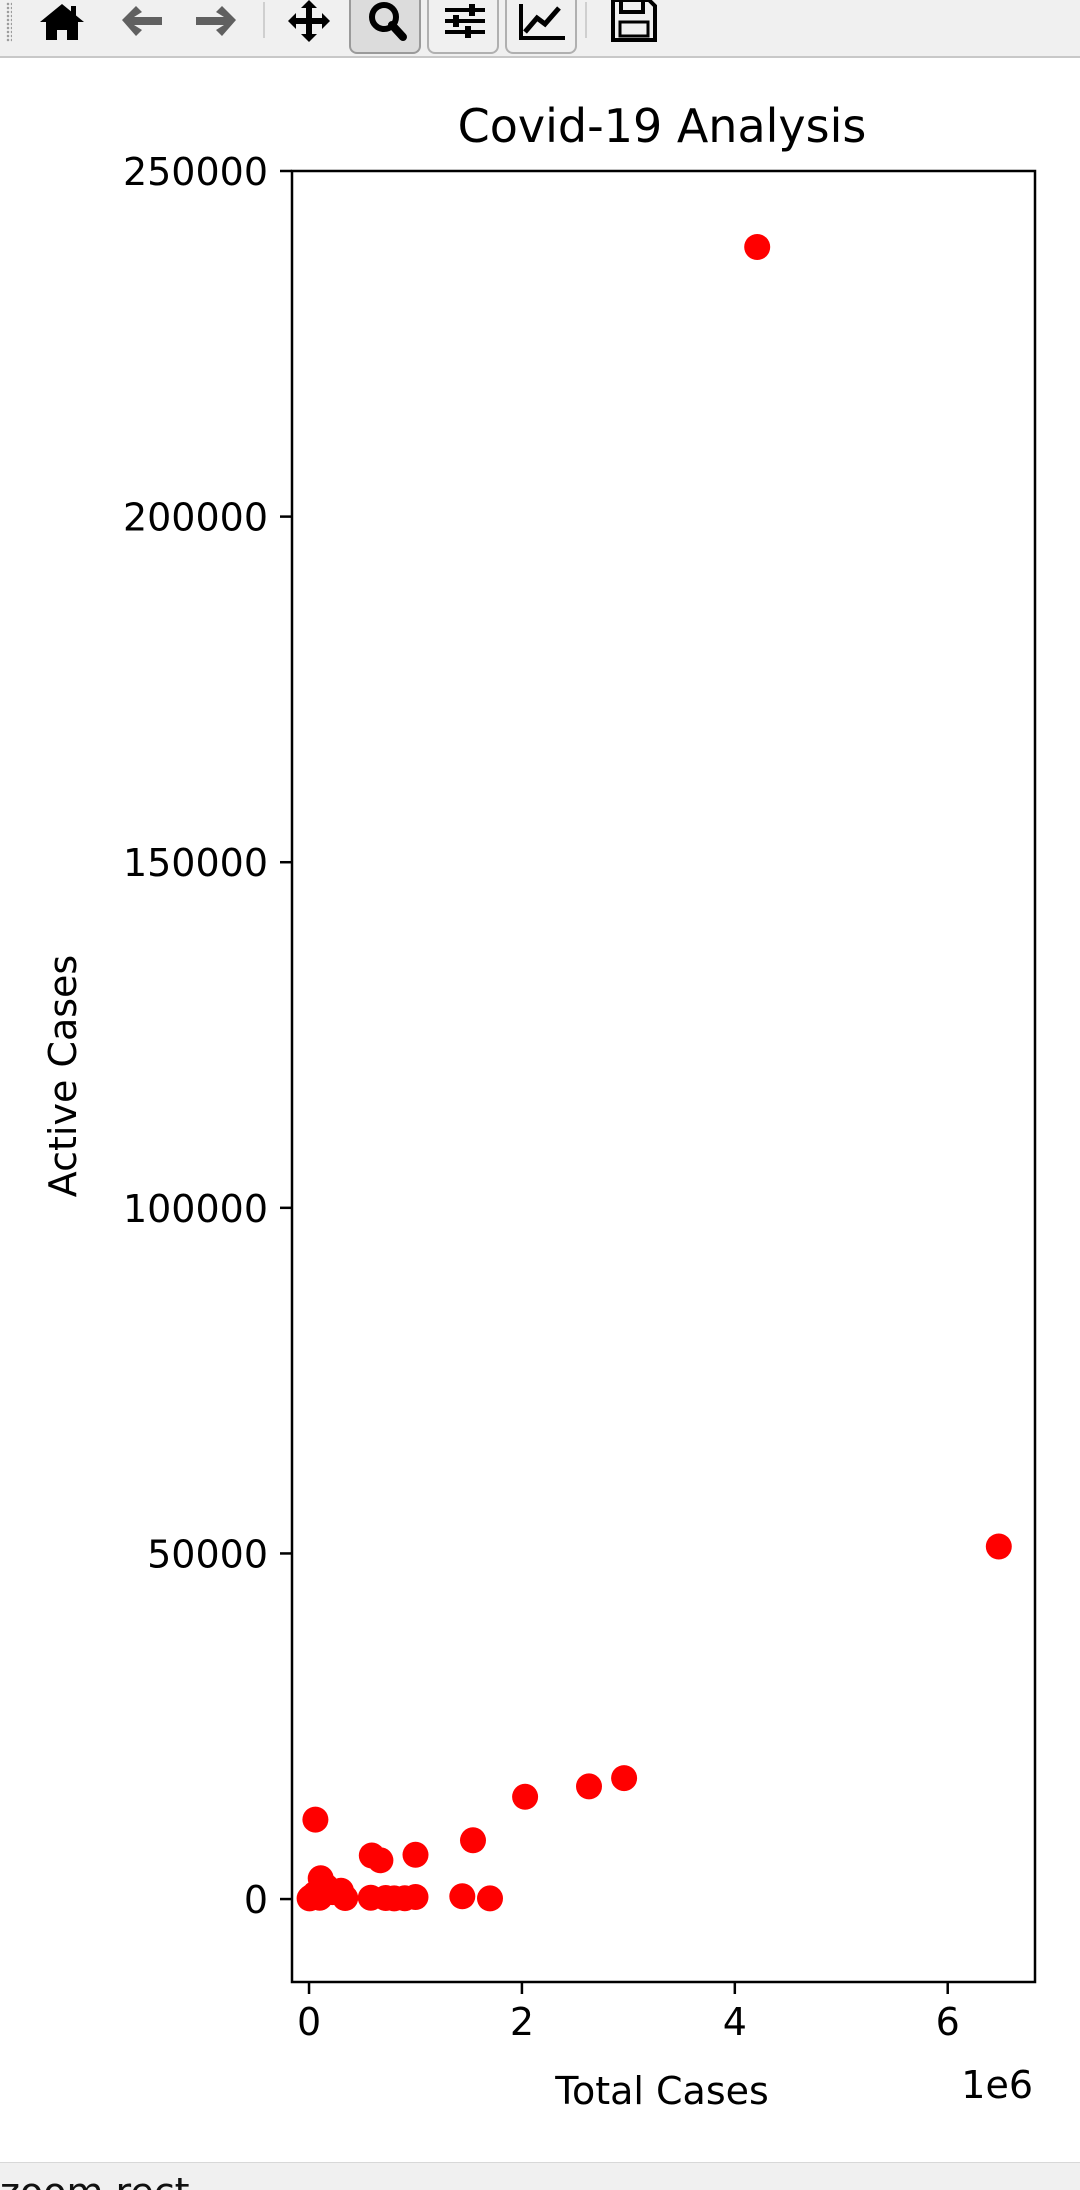  Describe the element at coordinates (522, 2022) in the screenshot. I see `x-tick-label-1: 2` at that location.